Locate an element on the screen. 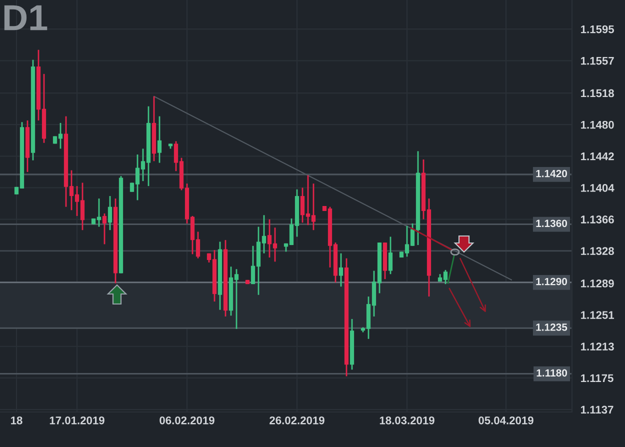  chart-title: D1 is located at coordinates (26, 17).